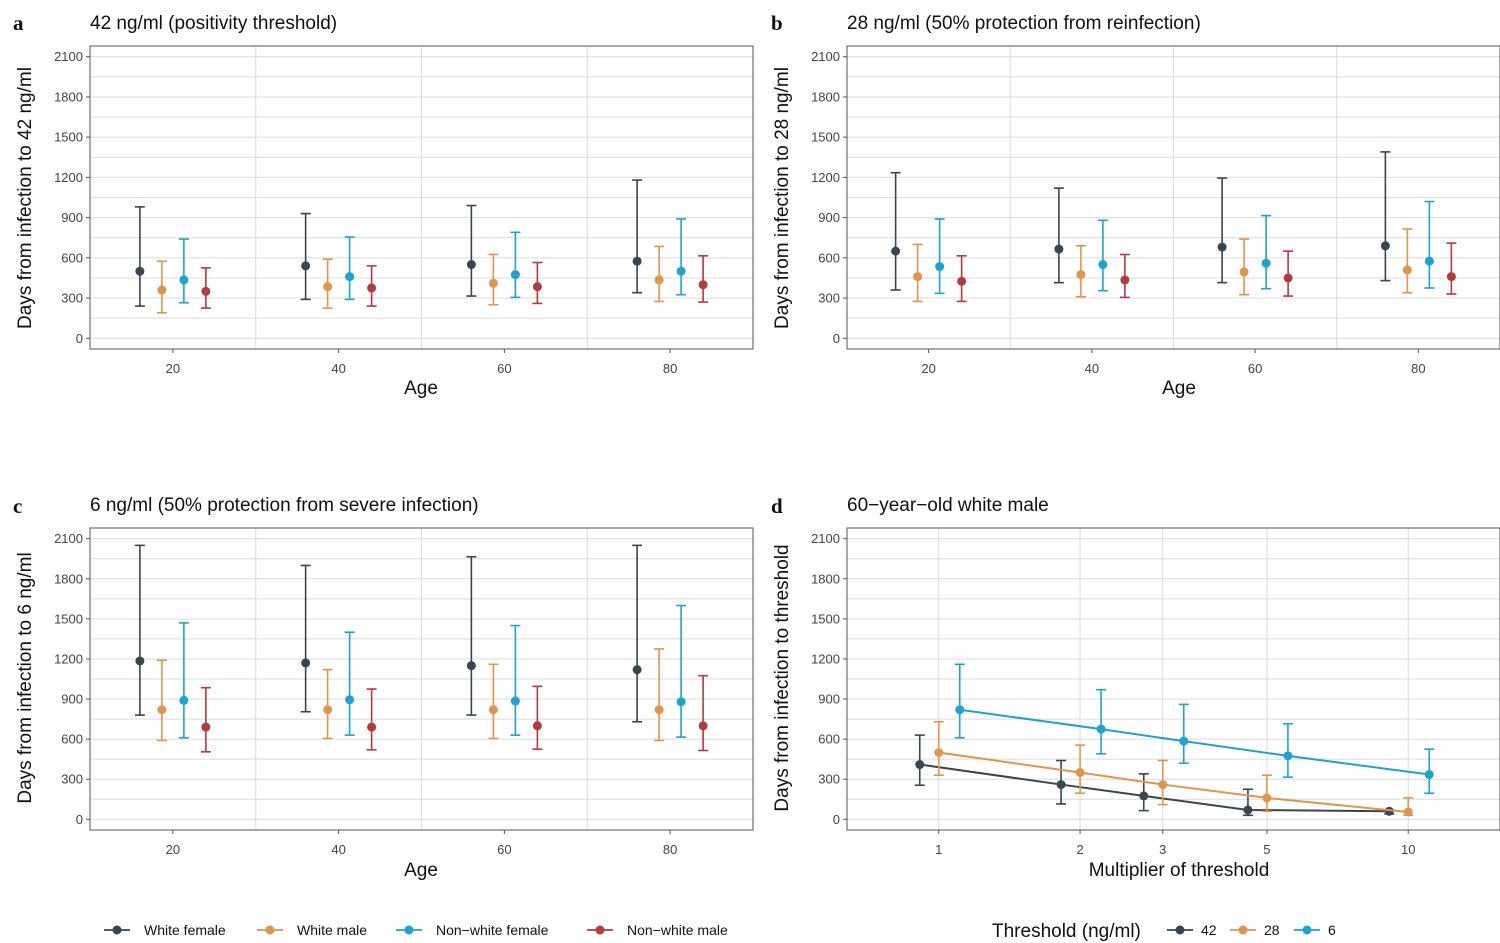  What do you see at coordinates (1164, 931) in the screenshot?
I see `legend-threshold: Threshold (ng/ml) 42 28 6` at bounding box center [1164, 931].